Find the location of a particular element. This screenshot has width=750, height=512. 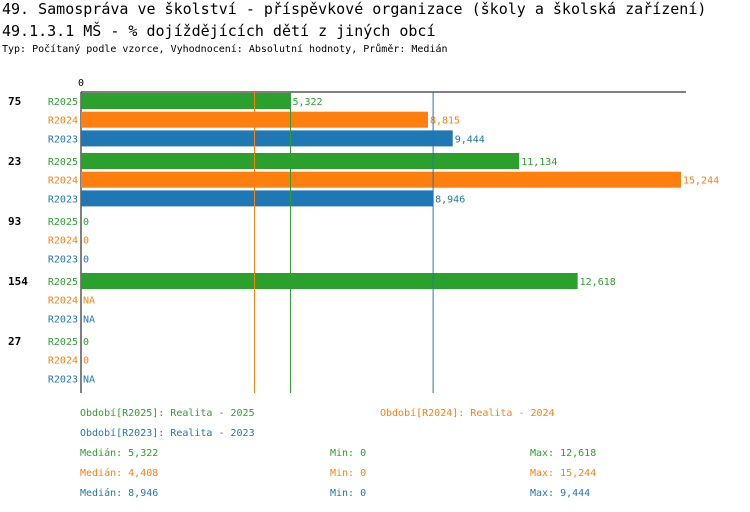

row-label-27-R2025: R2025 is located at coordinates (63, 342).